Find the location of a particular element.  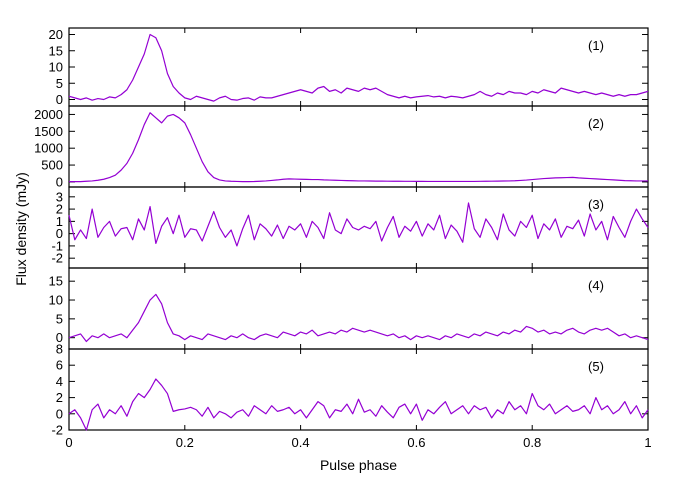

x-tick-label: 0.8 is located at coordinates (532, 442).